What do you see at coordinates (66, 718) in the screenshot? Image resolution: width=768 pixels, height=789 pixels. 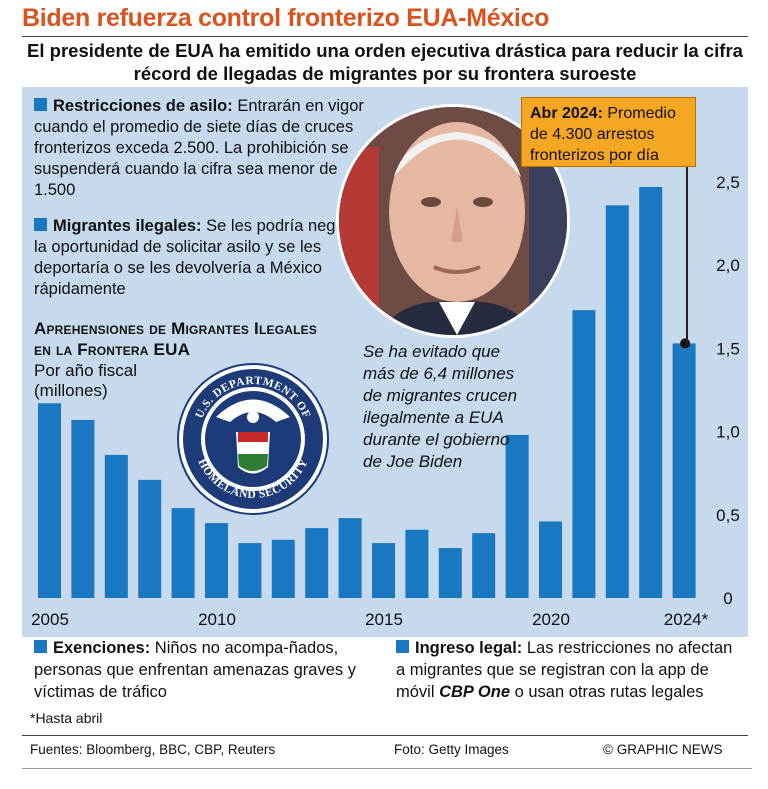 I see `footnote: *Hasta abril` at bounding box center [66, 718].